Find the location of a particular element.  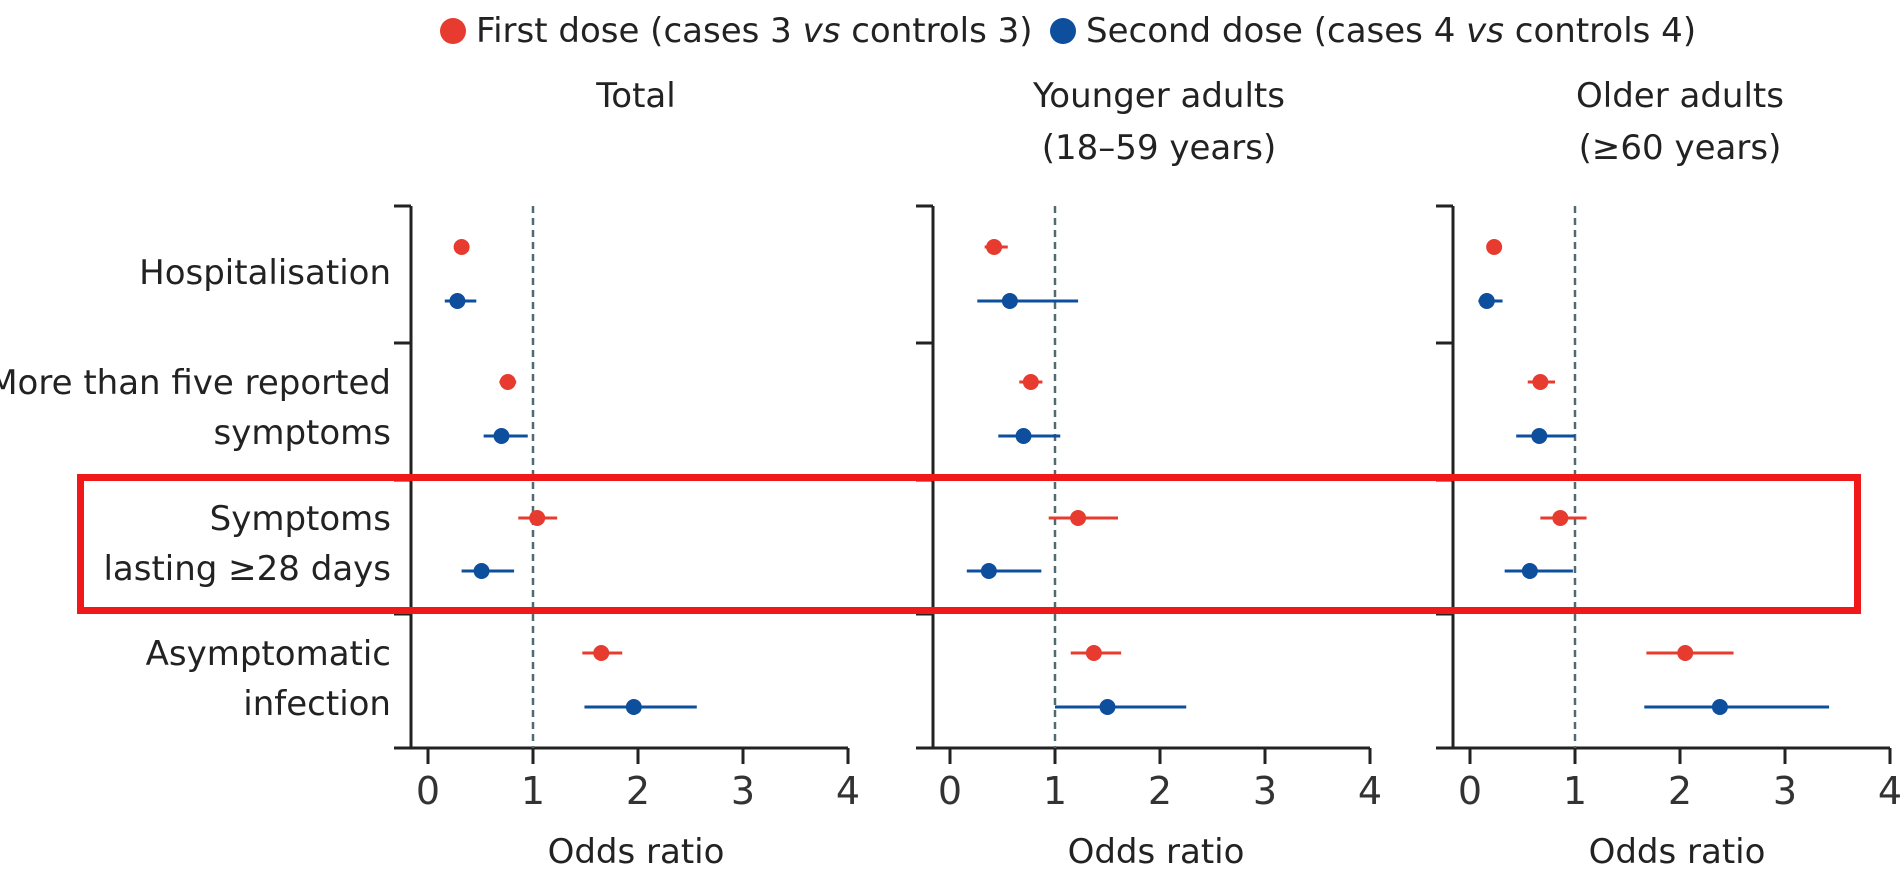

blue-dot-icon is located at coordinates (1063, 31).